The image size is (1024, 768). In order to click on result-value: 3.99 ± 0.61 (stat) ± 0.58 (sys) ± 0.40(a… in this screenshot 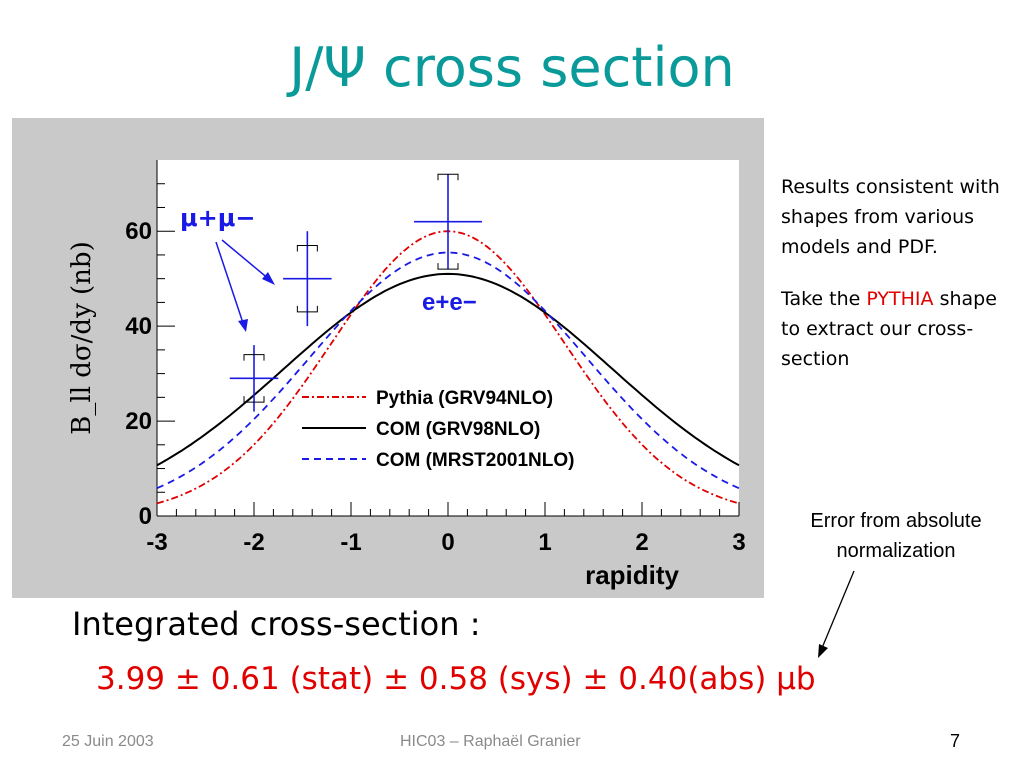, I will do `click(456, 679)`.